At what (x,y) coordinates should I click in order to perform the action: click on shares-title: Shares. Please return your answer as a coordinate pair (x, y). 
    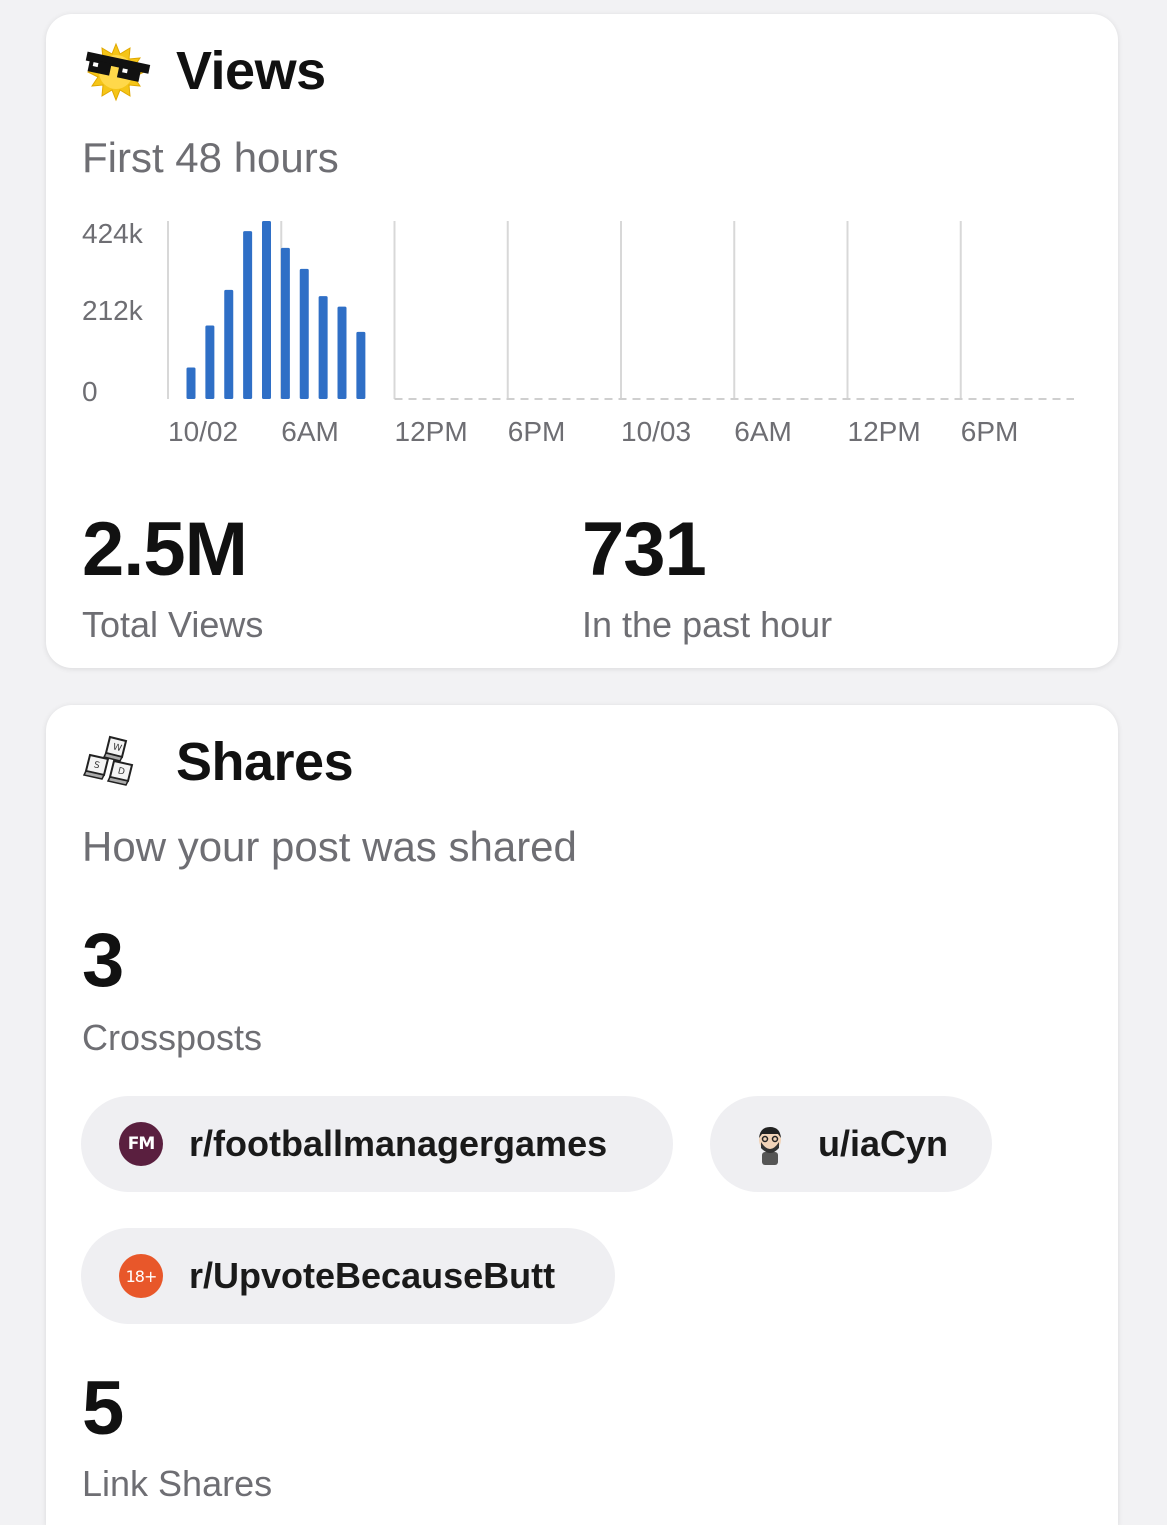
    Looking at the image, I should click on (265, 762).